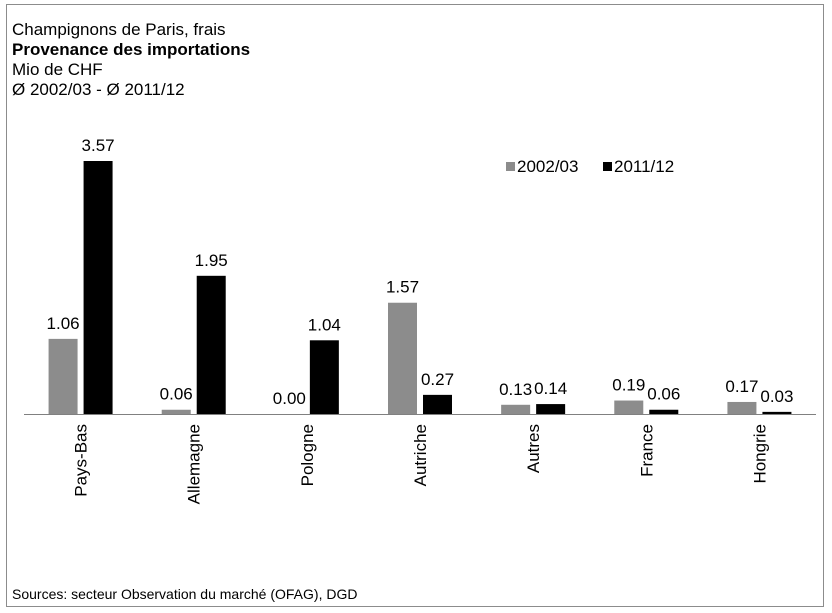 This screenshot has width=832, height=613. What do you see at coordinates (644, 166) in the screenshot?
I see `legend-label: 2011/12` at bounding box center [644, 166].